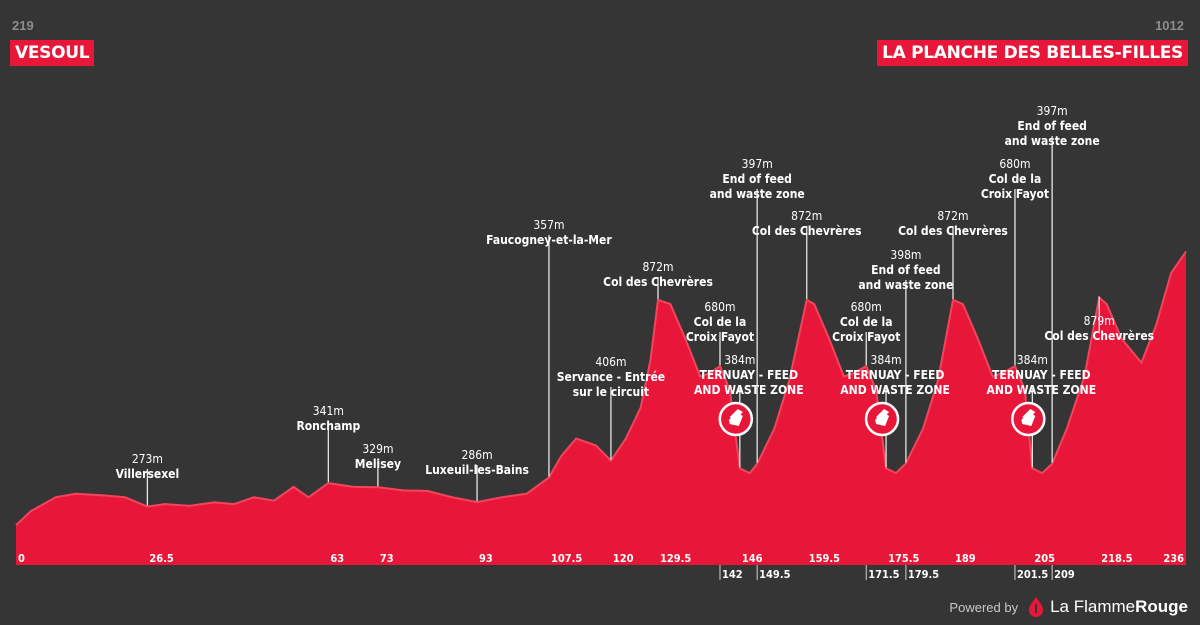 The width and height of the screenshot is (1200, 625). Describe the element at coordinates (757, 194) in the screenshot. I see `waypoint-name-9-1: and waste zone` at that location.